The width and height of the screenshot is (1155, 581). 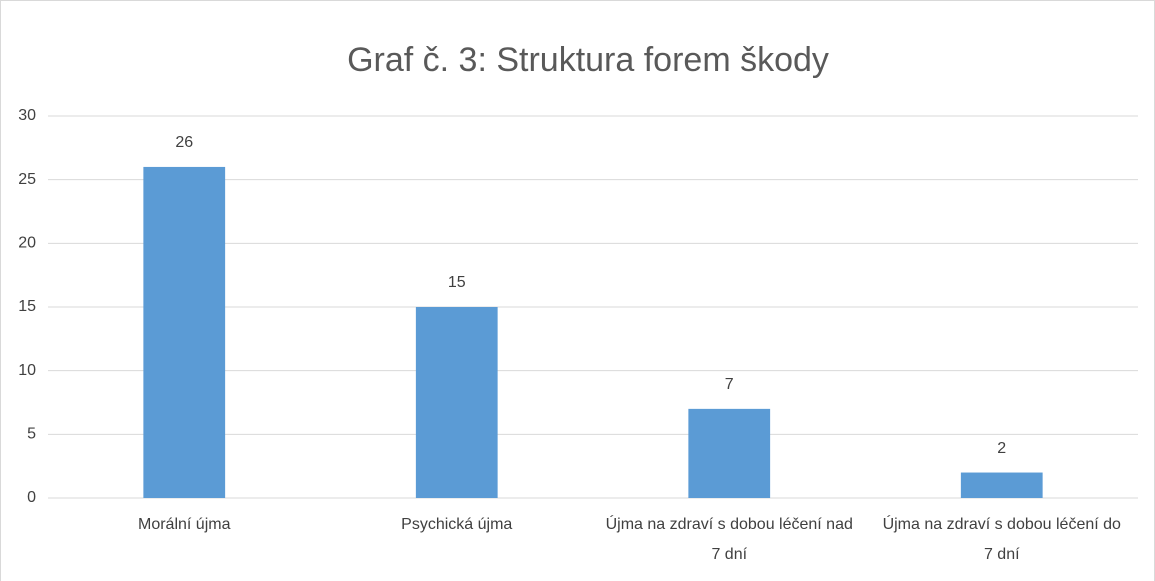 What do you see at coordinates (1001, 448) in the screenshot?
I see `data-label: 2` at bounding box center [1001, 448].